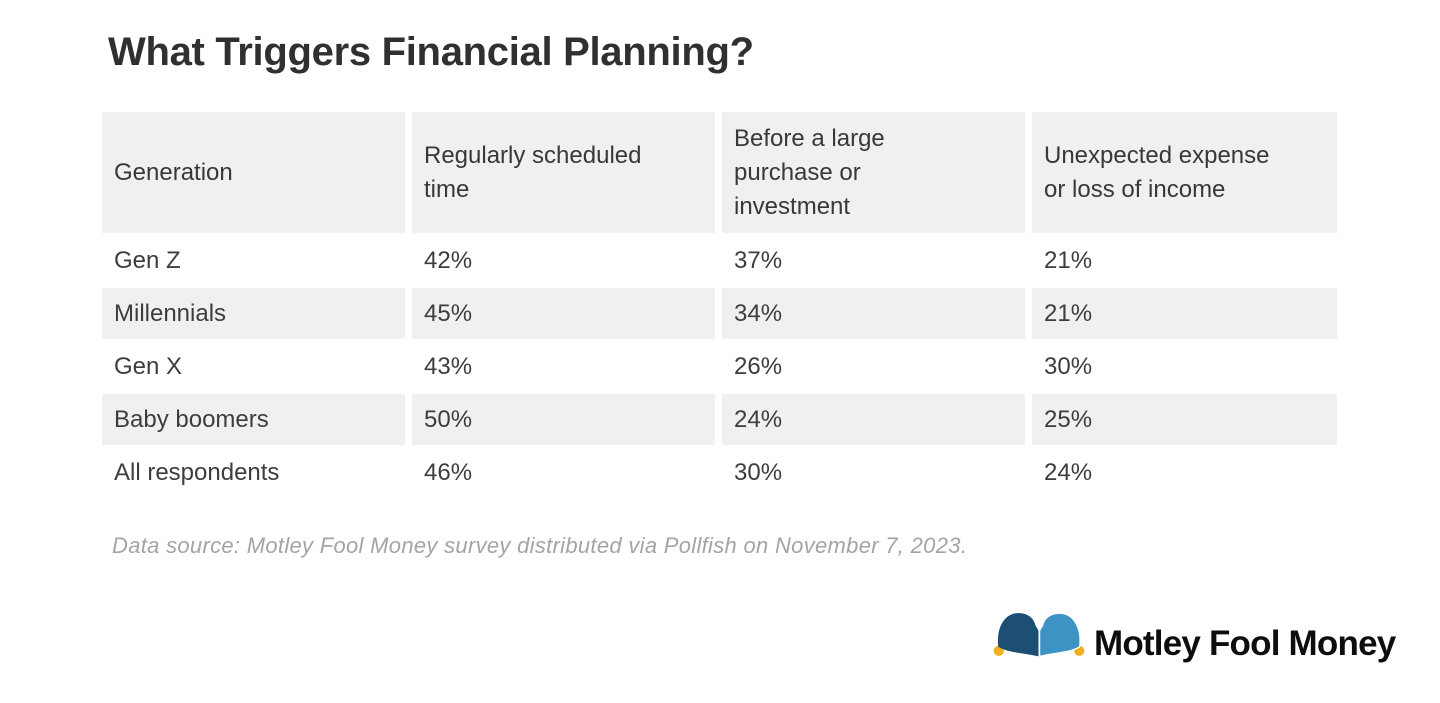 The image size is (1440, 703). Describe the element at coordinates (563, 313) in the screenshot. I see `table-cell: 45%` at that location.